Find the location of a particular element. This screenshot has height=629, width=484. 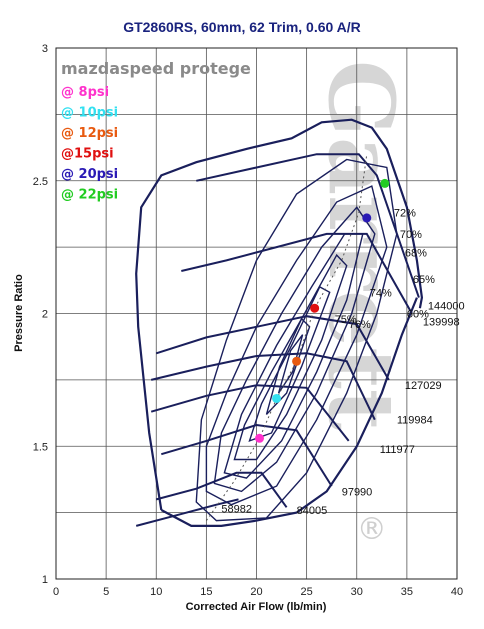

map-annotation: 74% is located at coordinates (381, 293).